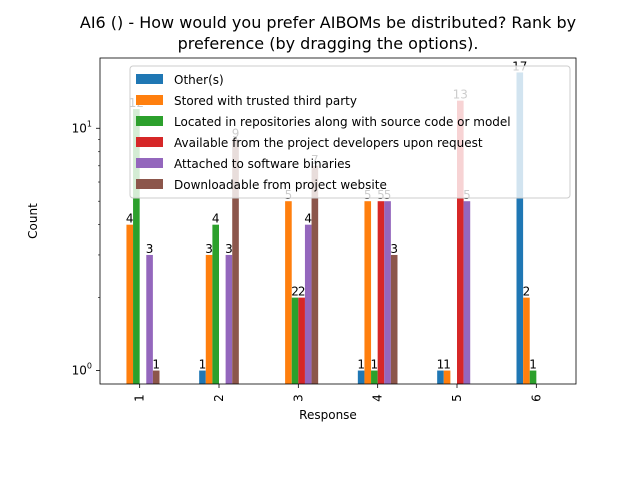  What do you see at coordinates (308, 219) in the screenshot?
I see `data-label-3-series-5: 4` at bounding box center [308, 219].